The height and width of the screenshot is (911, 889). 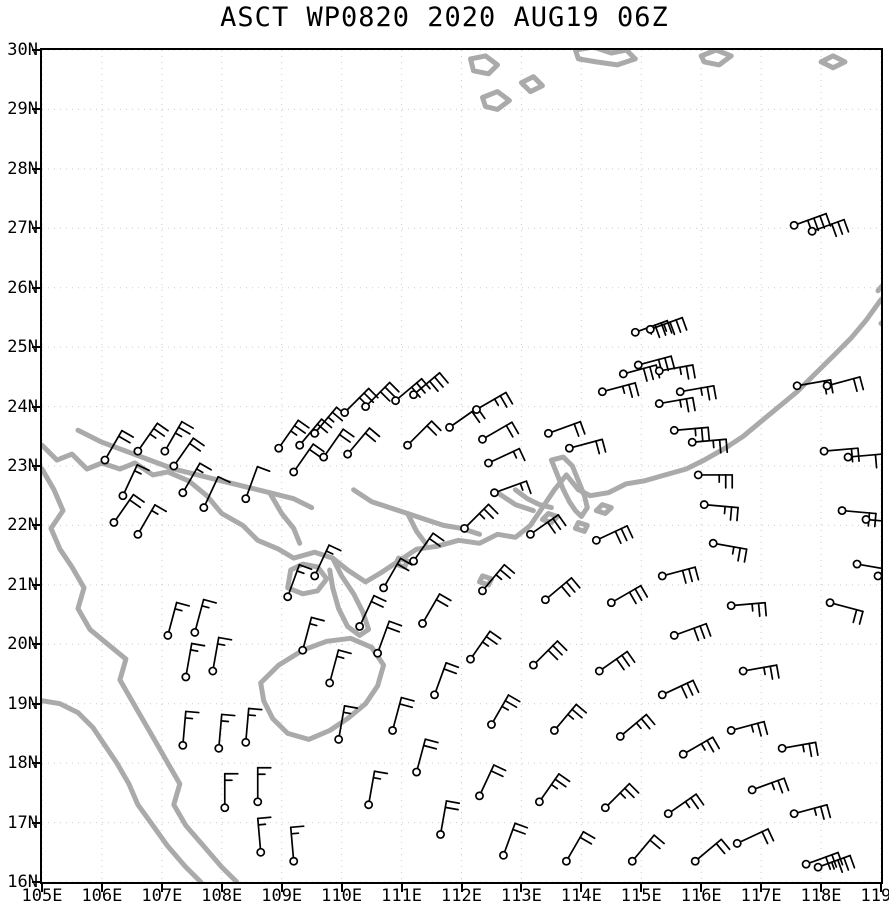 I want to click on x-axis-tick-label: 118E, so click(x=821, y=896).